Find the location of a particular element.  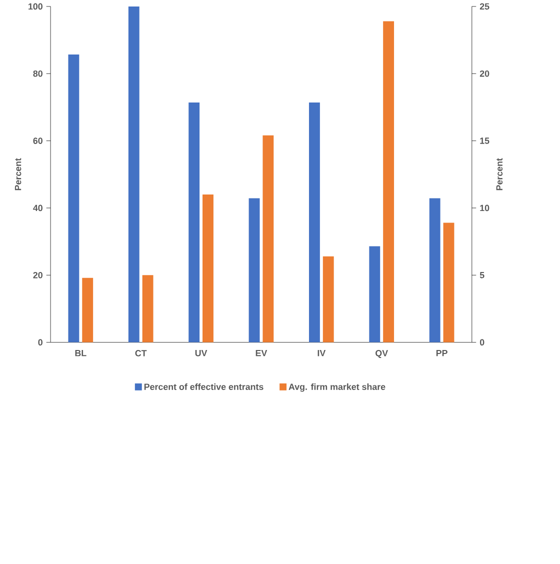

y2-tick-label: 15 is located at coordinates (485, 141).